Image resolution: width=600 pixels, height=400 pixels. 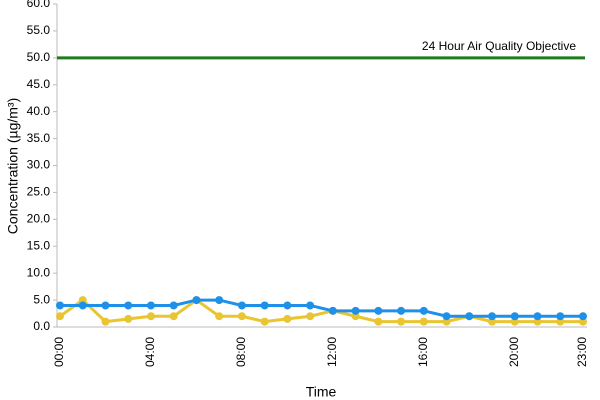 I want to click on y-tick-label: 5.0, so click(x=41, y=299).